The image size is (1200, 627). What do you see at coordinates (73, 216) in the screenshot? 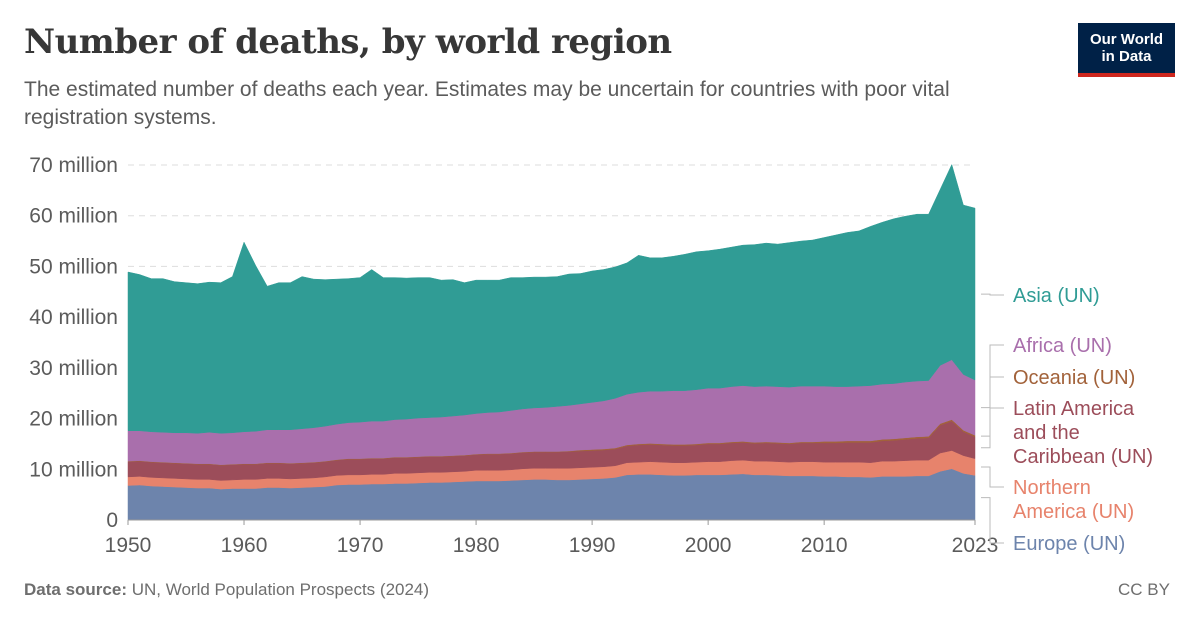
I see `y-tick-label: 60 million` at bounding box center [73, 216].